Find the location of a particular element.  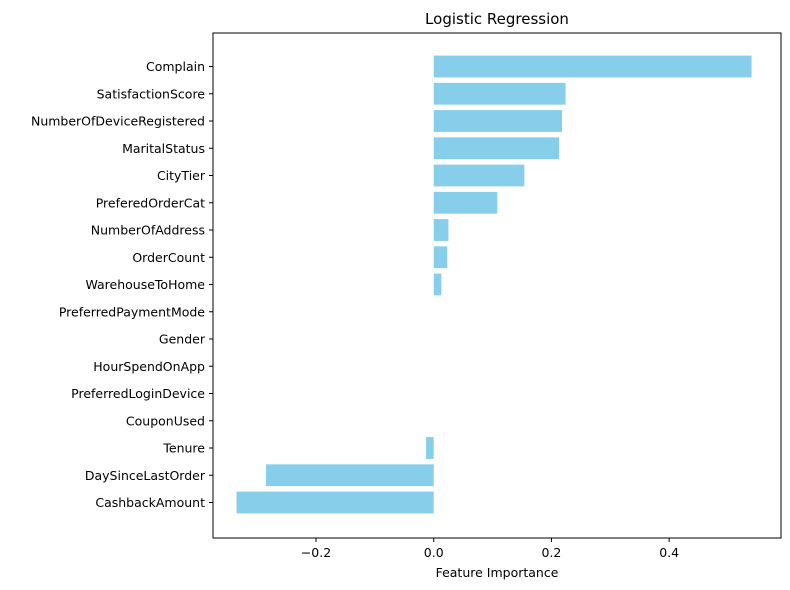

y-tick-label: Complain is located at coordinates (175, 66).